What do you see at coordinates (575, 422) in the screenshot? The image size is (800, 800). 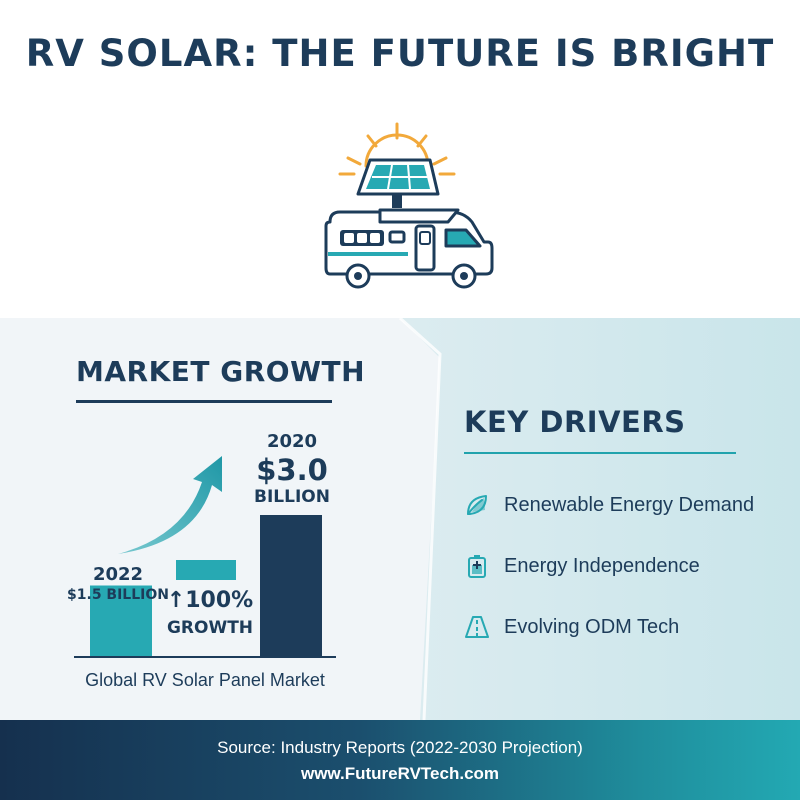 I see `key-drivers-heading: KEY DRIVERS` at bounding box center [575, 422].